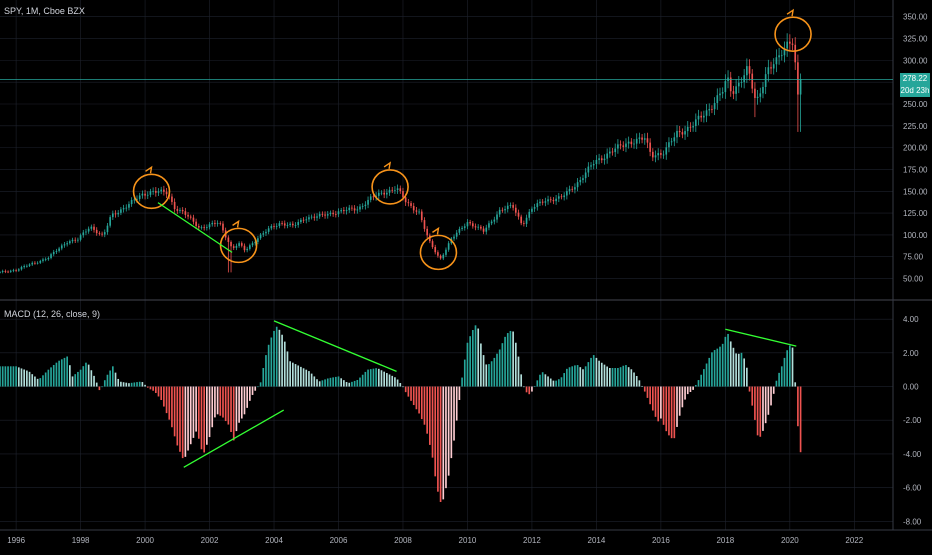  Describe the element at coordinates (52, 314) in the screenshot. I see `indicator-legend: MACD (12, 26, close, 9)` at that location.